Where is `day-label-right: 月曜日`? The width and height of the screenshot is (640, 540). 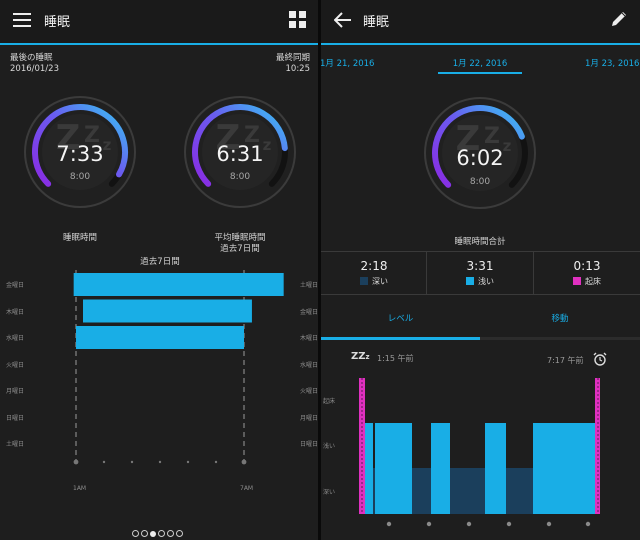
day-label-right: 月曜日 is located at coordinates (309, 418).